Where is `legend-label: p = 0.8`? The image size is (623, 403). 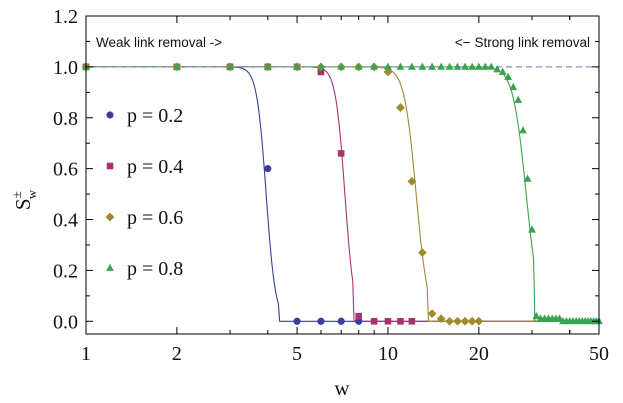 legend-label: p = 0.8 is located at coordinates (155, 269).